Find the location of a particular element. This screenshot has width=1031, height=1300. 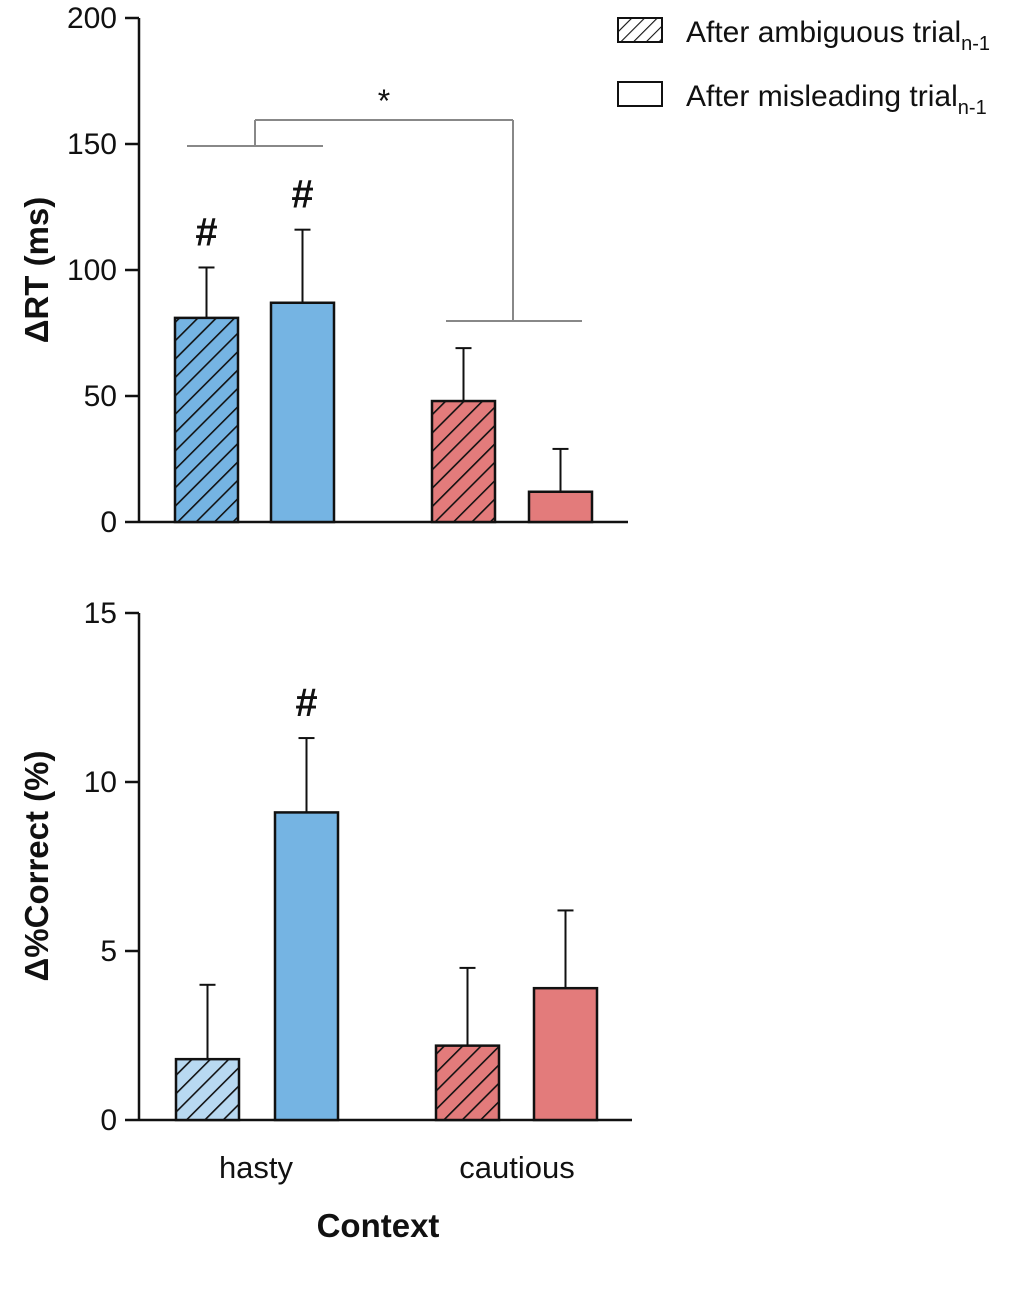

rt-y-tick-label-100: 100 is located at coordinates (92, 270).